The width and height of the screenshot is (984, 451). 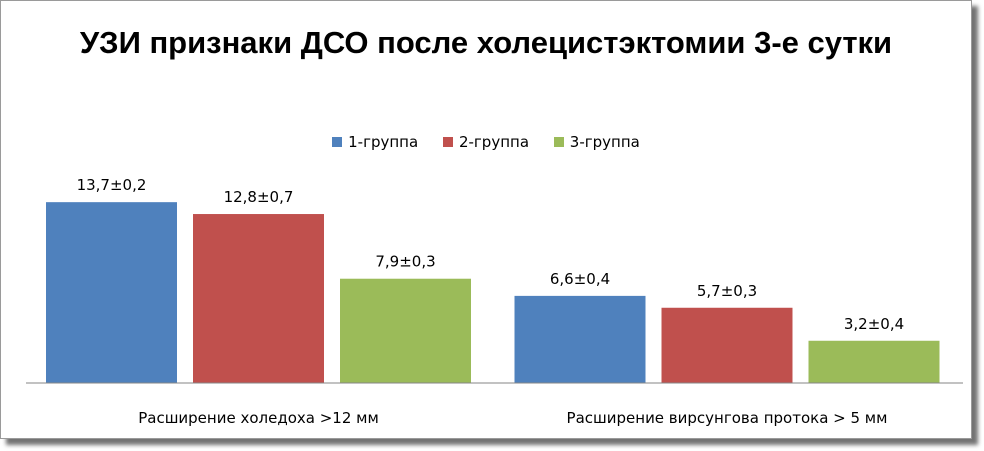 What do you see at coordinates (112, 185) in the screenshot?
I see `value-label-group-1-category-1: 13,7±0,2` at bounding box center [112, 185].